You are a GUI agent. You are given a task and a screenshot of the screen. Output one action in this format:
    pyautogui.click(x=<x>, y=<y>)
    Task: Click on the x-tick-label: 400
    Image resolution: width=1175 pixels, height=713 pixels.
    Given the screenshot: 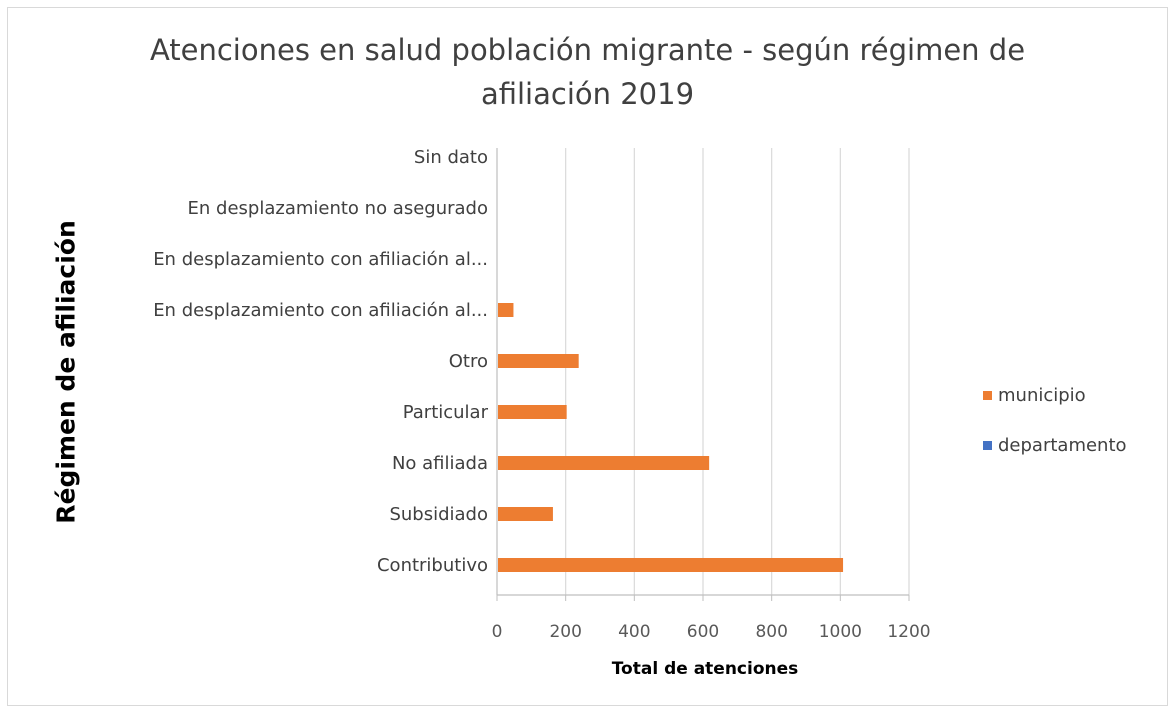 What is the action you would take?
    pyautogui.click(x=634, y=632)
    